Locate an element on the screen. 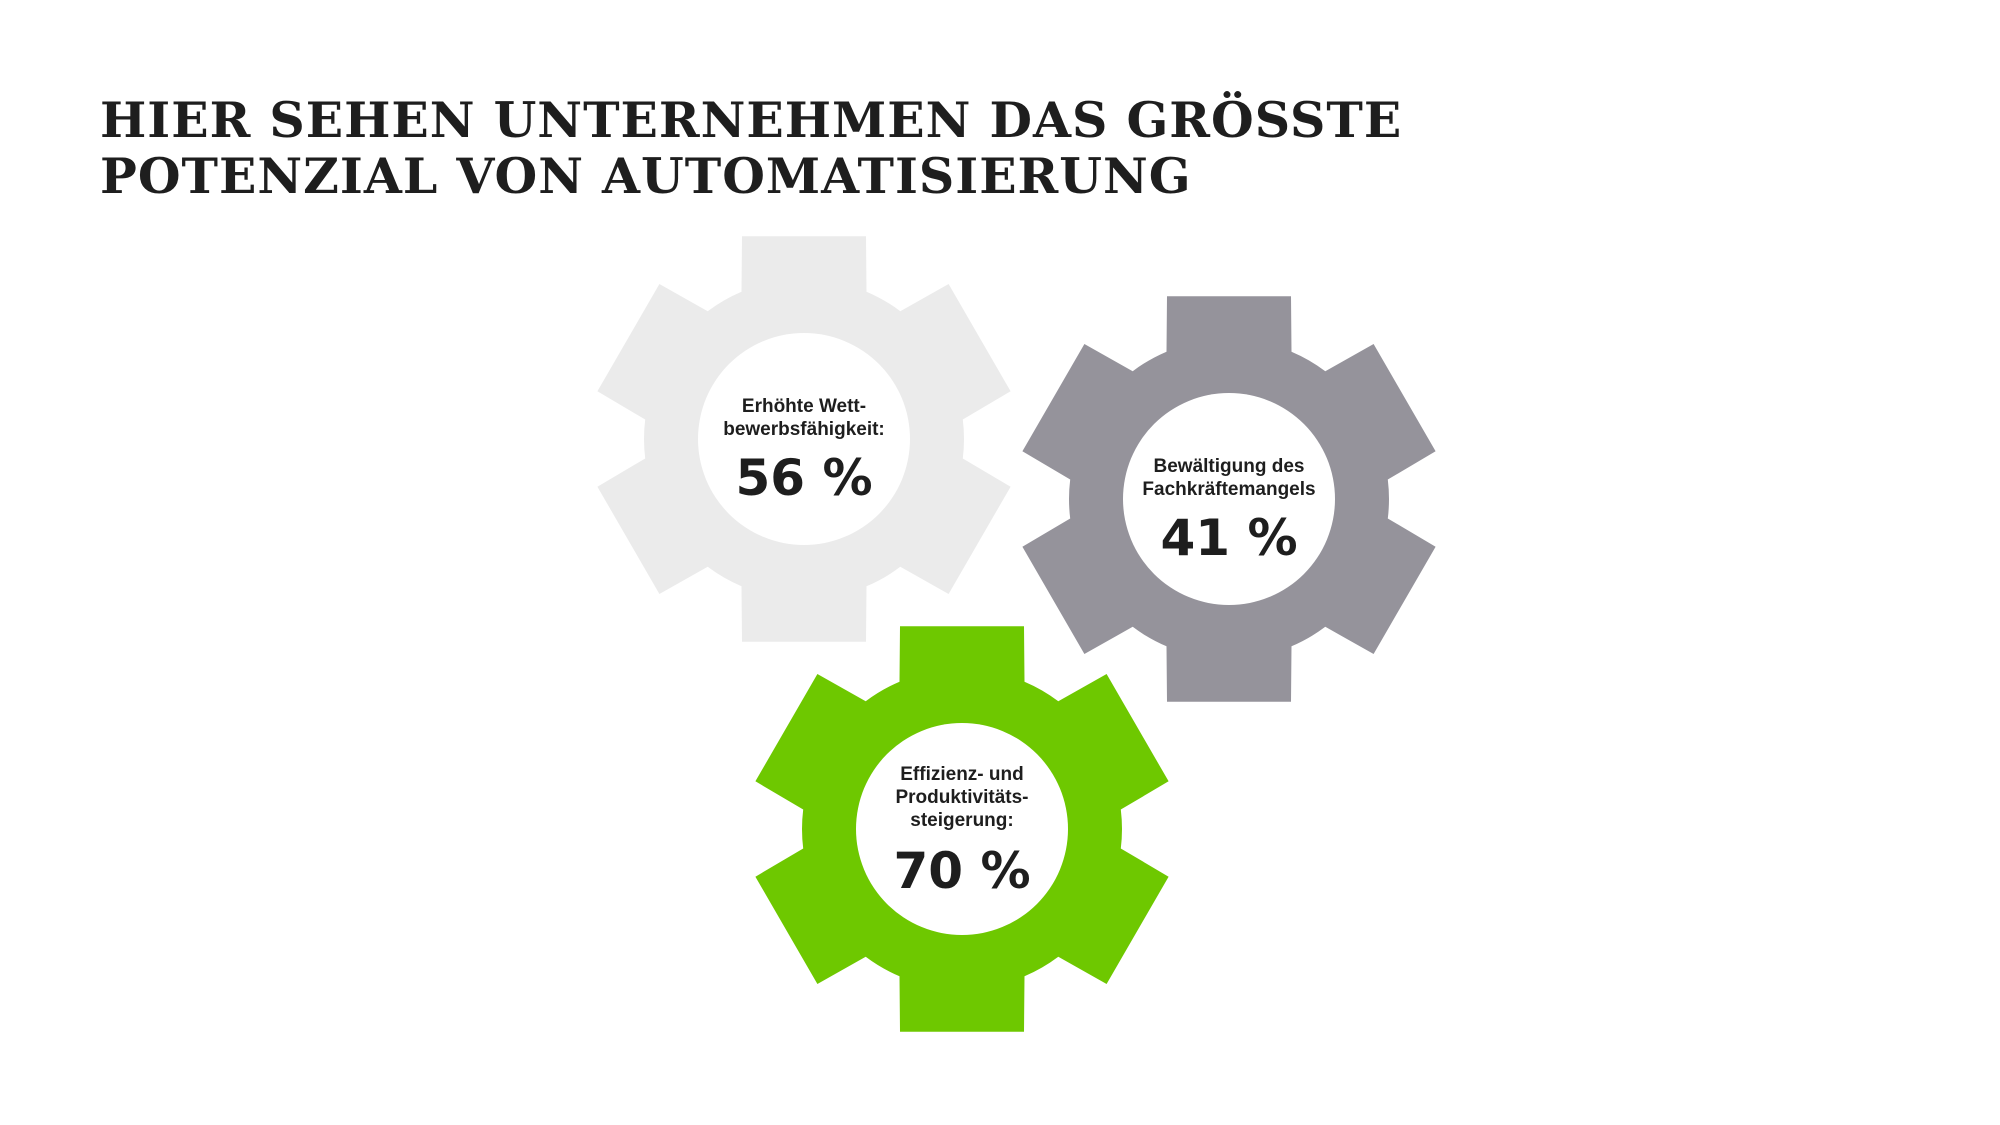 The height and width of the screenshot is (1125, 2000). gear-label-2-line-1: Bewältigung des is located at coordinates (1229, 466).